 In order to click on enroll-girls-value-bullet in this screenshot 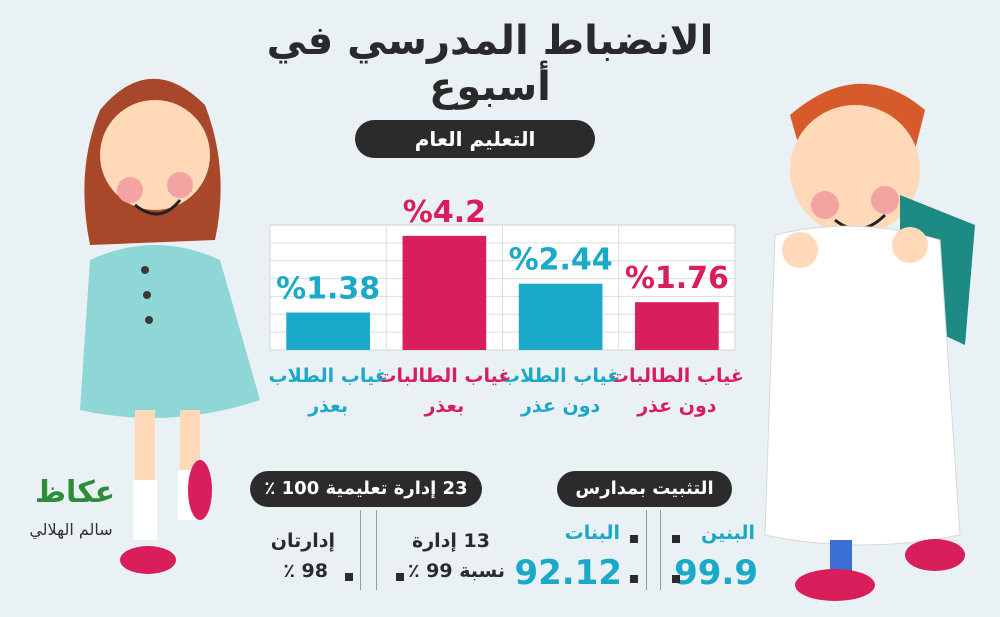, I will do `click(634, 579)`.